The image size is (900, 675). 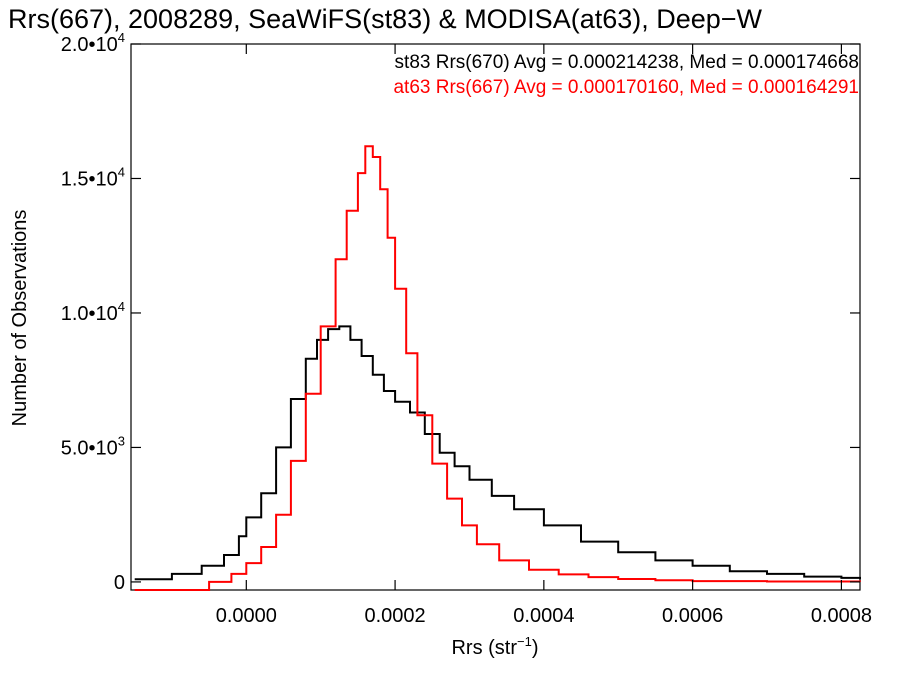 I want to click on y-tick-label: 2.0•104, so click(x=93, y=43).